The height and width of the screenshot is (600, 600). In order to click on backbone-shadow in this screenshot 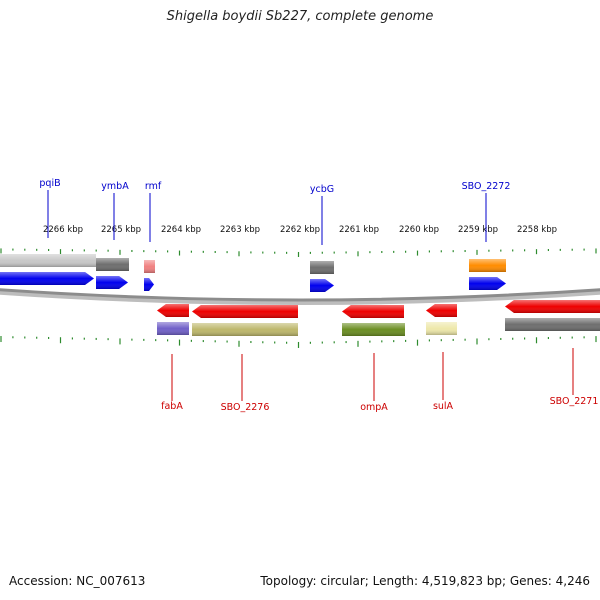, I will do `click(300, 296)`.